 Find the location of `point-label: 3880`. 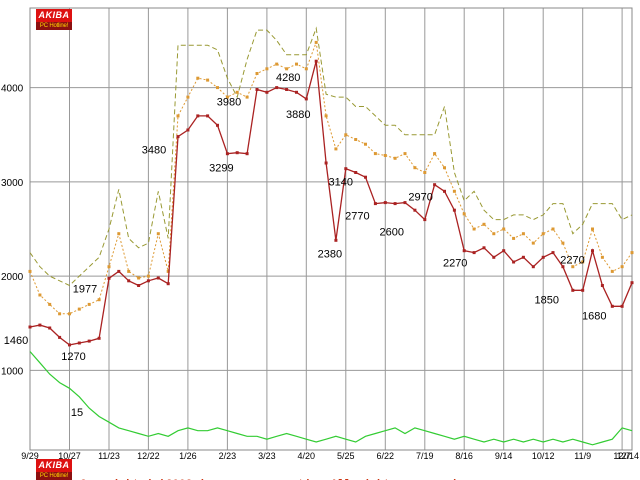

point-label: 3880 is located at coordinates (298, 115).